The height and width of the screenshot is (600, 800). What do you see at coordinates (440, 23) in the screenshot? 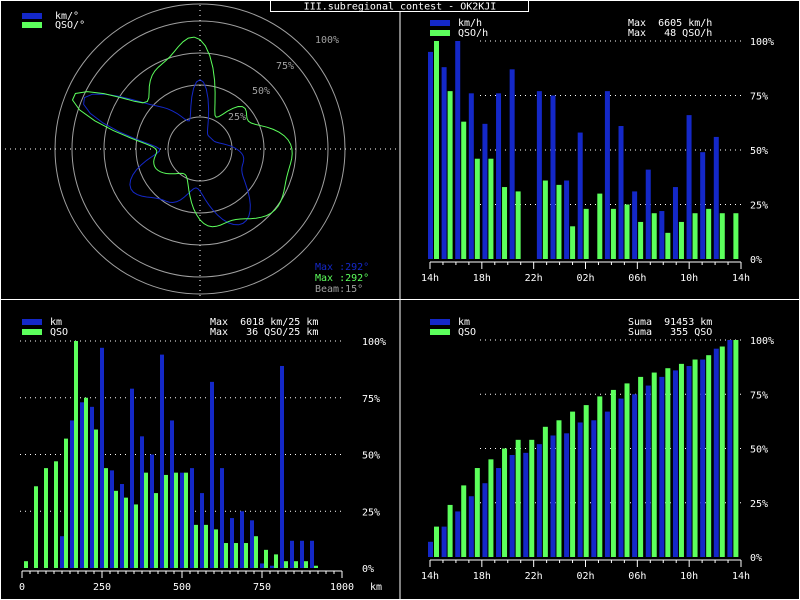
I see `hourly-legend-swatch-km` at bounding box center [440, 23].